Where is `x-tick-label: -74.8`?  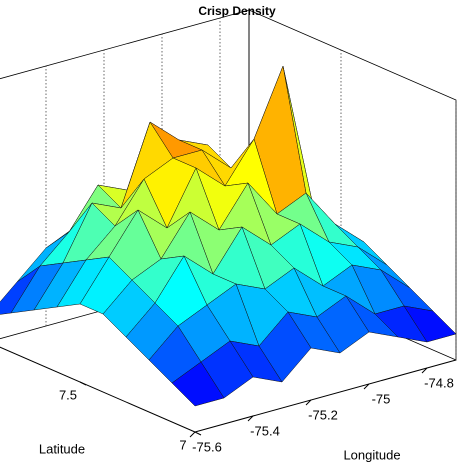
x-tick-label: -74.8 is located at coordinates (439, 382).